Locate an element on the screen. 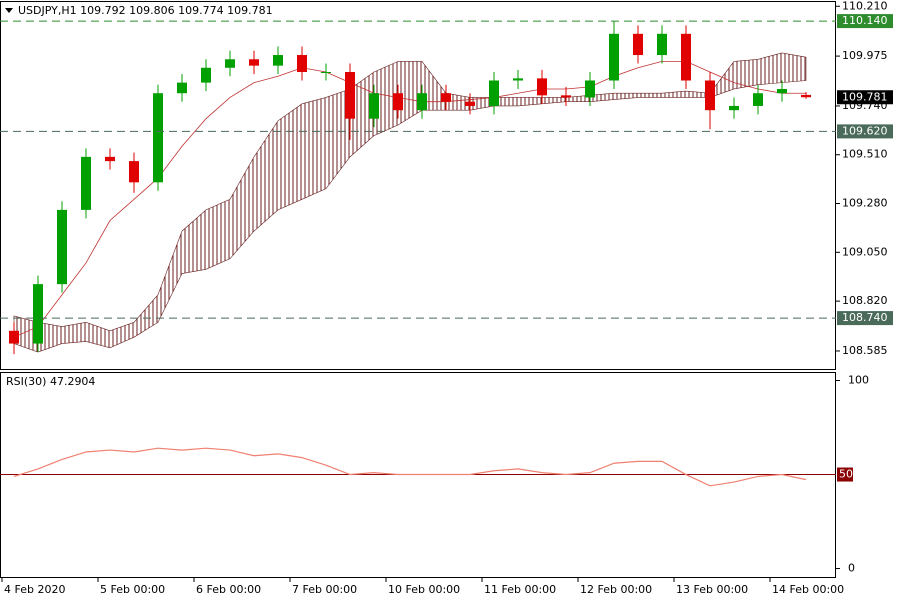 Image resolution: width=900 pixels, height=600 pixels. last-price-box is located at coordinates (865, 97).